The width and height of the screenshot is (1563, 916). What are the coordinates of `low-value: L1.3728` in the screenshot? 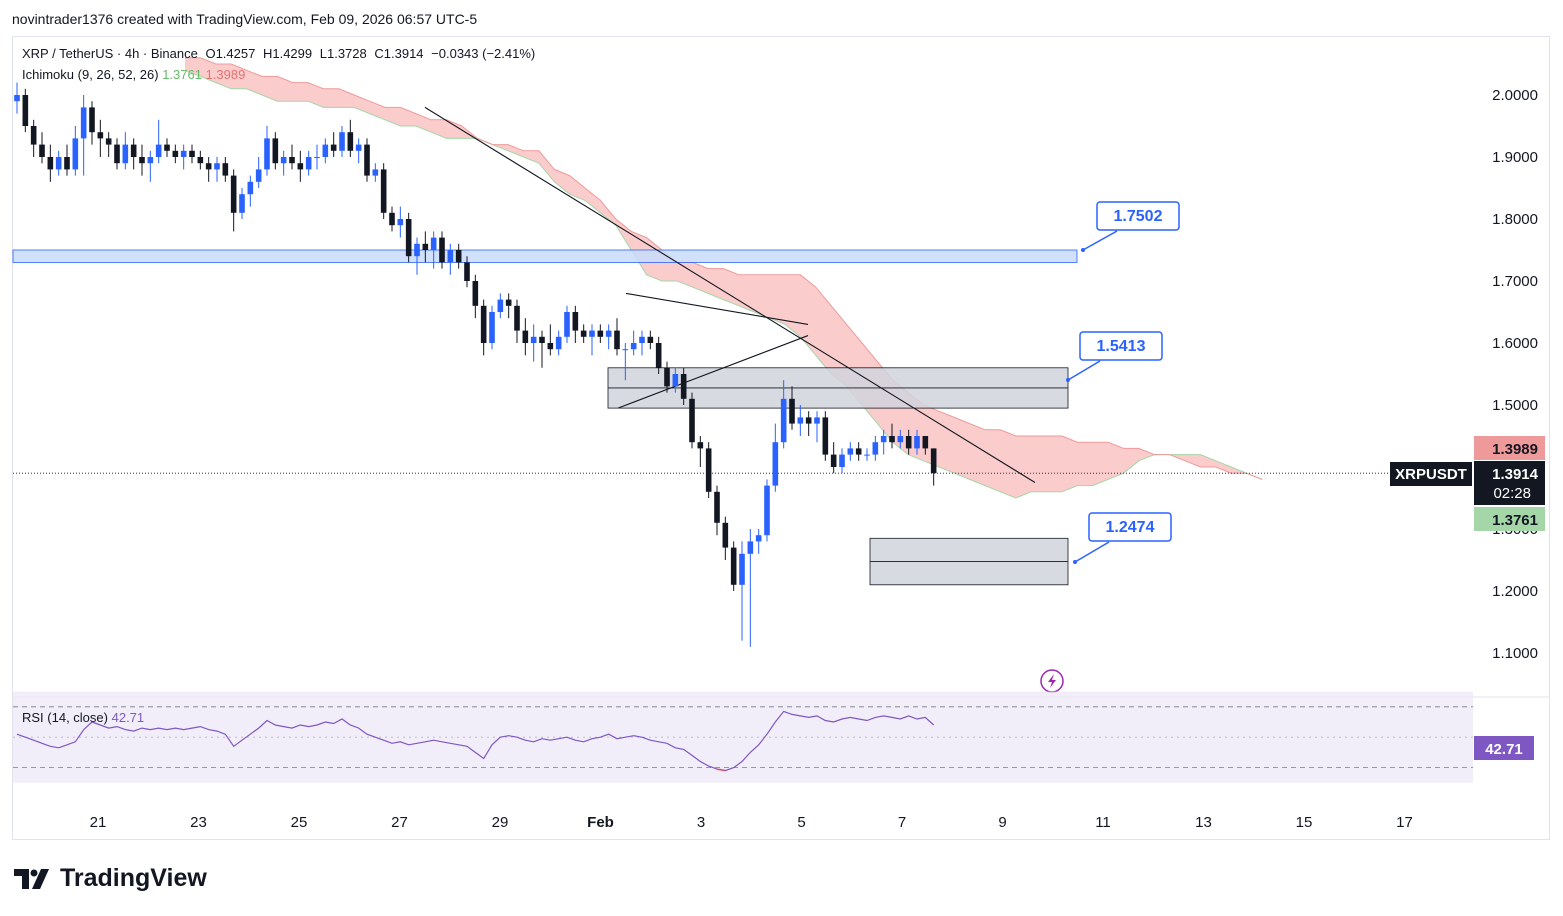 It's located at (343, 53).